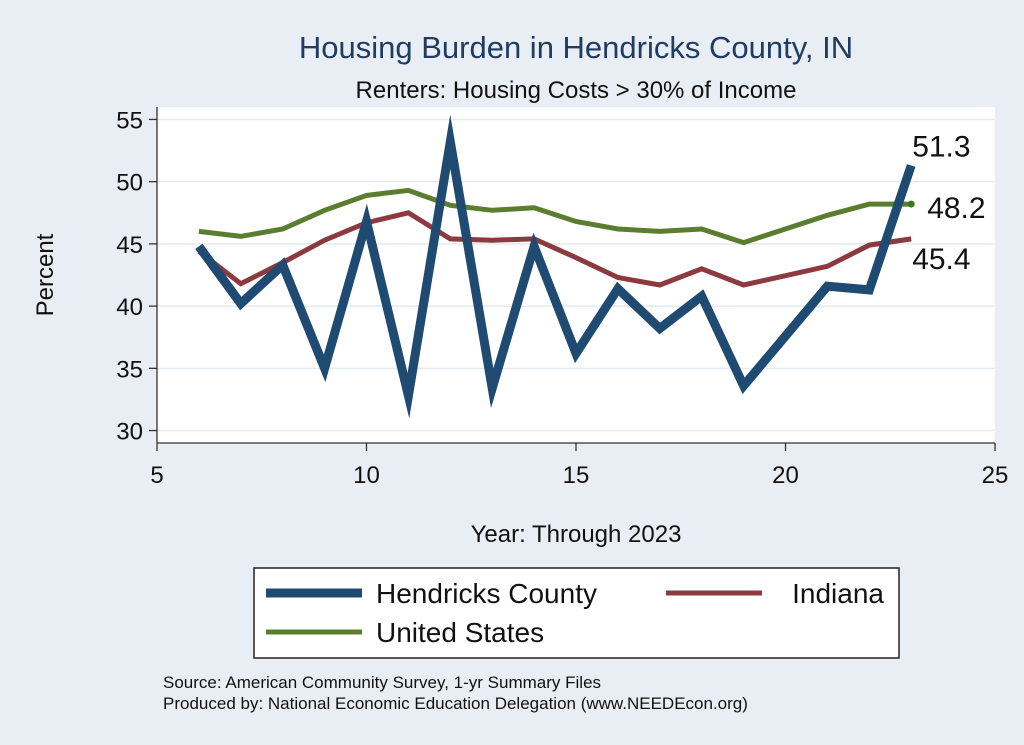 The height and width of the screenshot is (745, 1024). Describe the element at coordinates (129, 307) in the screenshot. I see `y-tick-label-40: 40` at that location.